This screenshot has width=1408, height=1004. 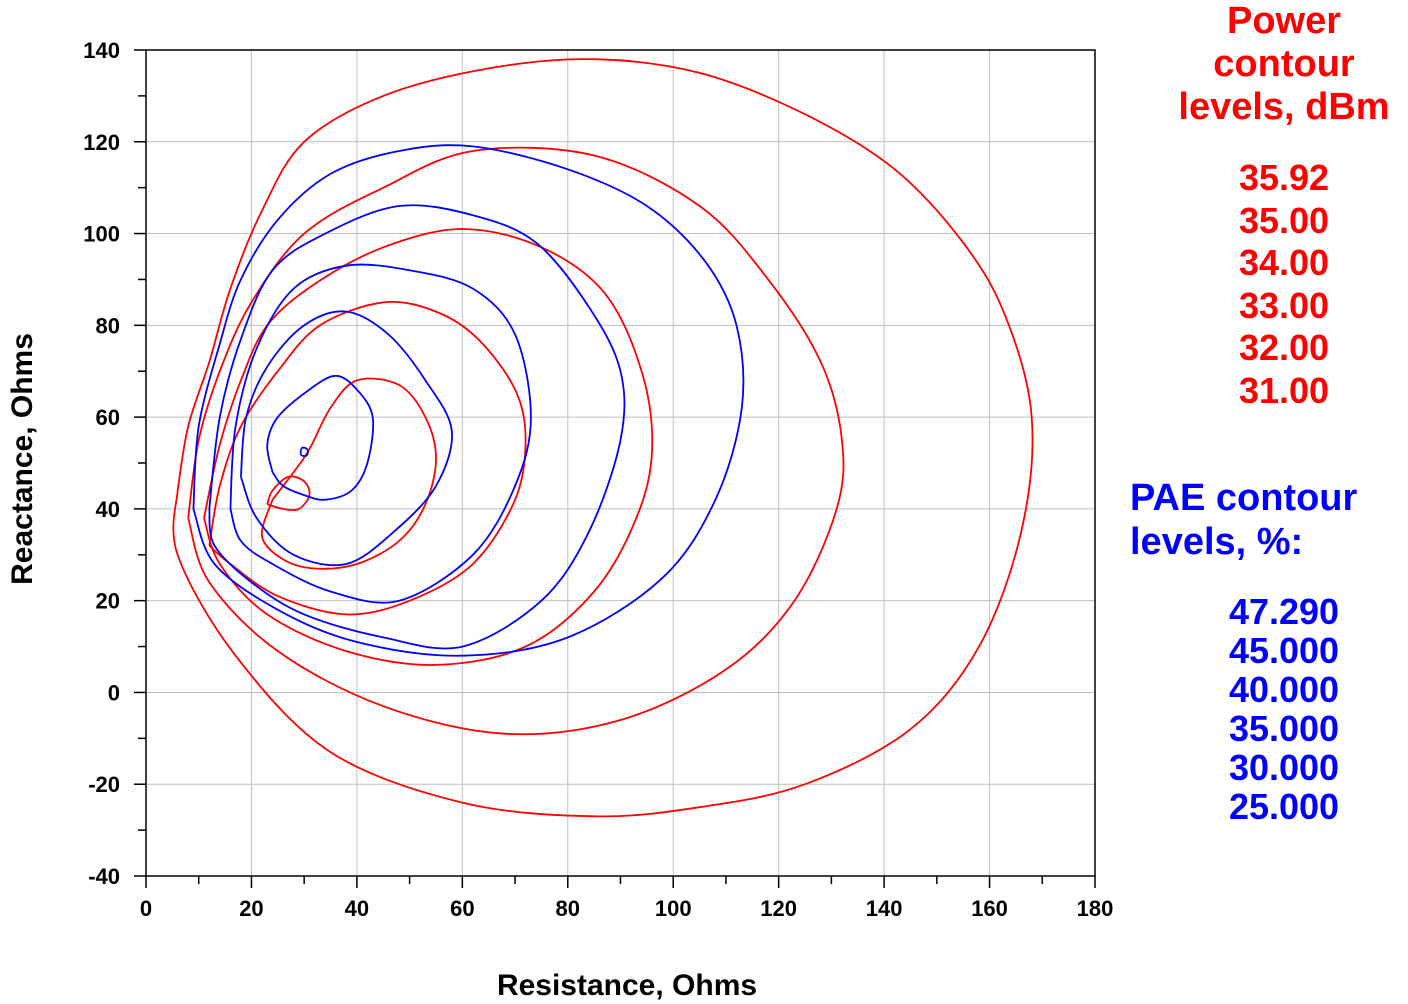 I want to click on y-tick-label: -20, so click(x=104, y=784).